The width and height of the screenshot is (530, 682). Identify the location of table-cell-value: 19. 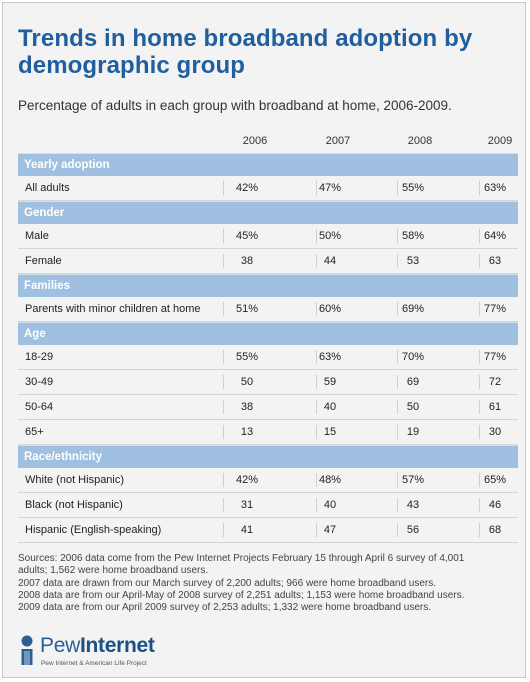
(413, 432).